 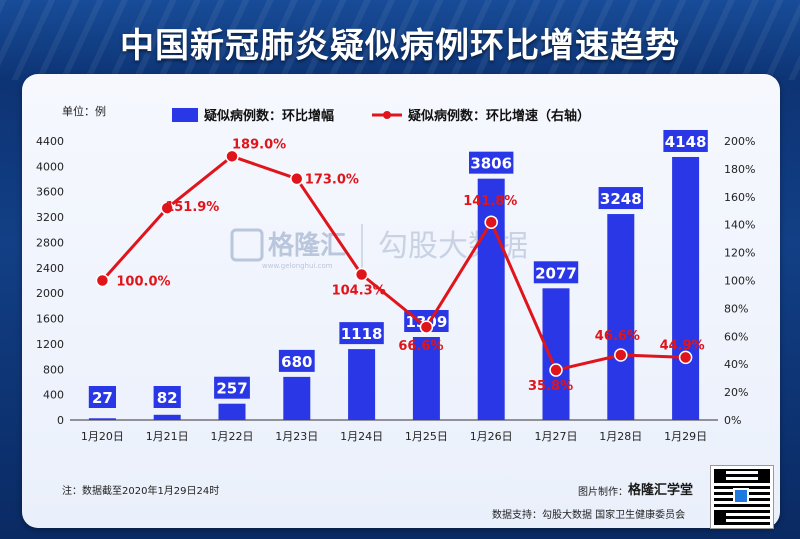 I want to click on y-right-tick-label: 180%, so click(x=739, y=169).